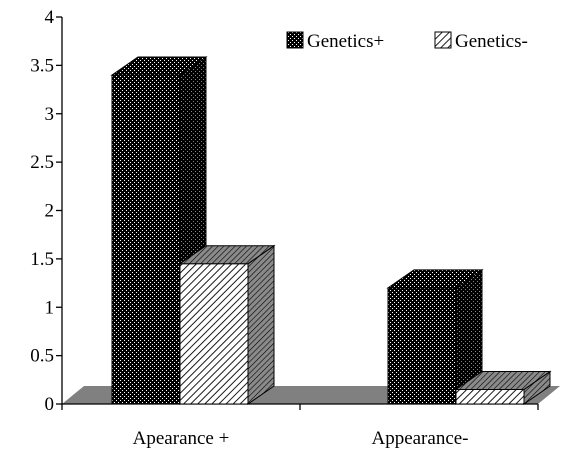  Describe the element at coordinates (50, 17) in the screenshot. I see `y-tick-label: 4` at that location.